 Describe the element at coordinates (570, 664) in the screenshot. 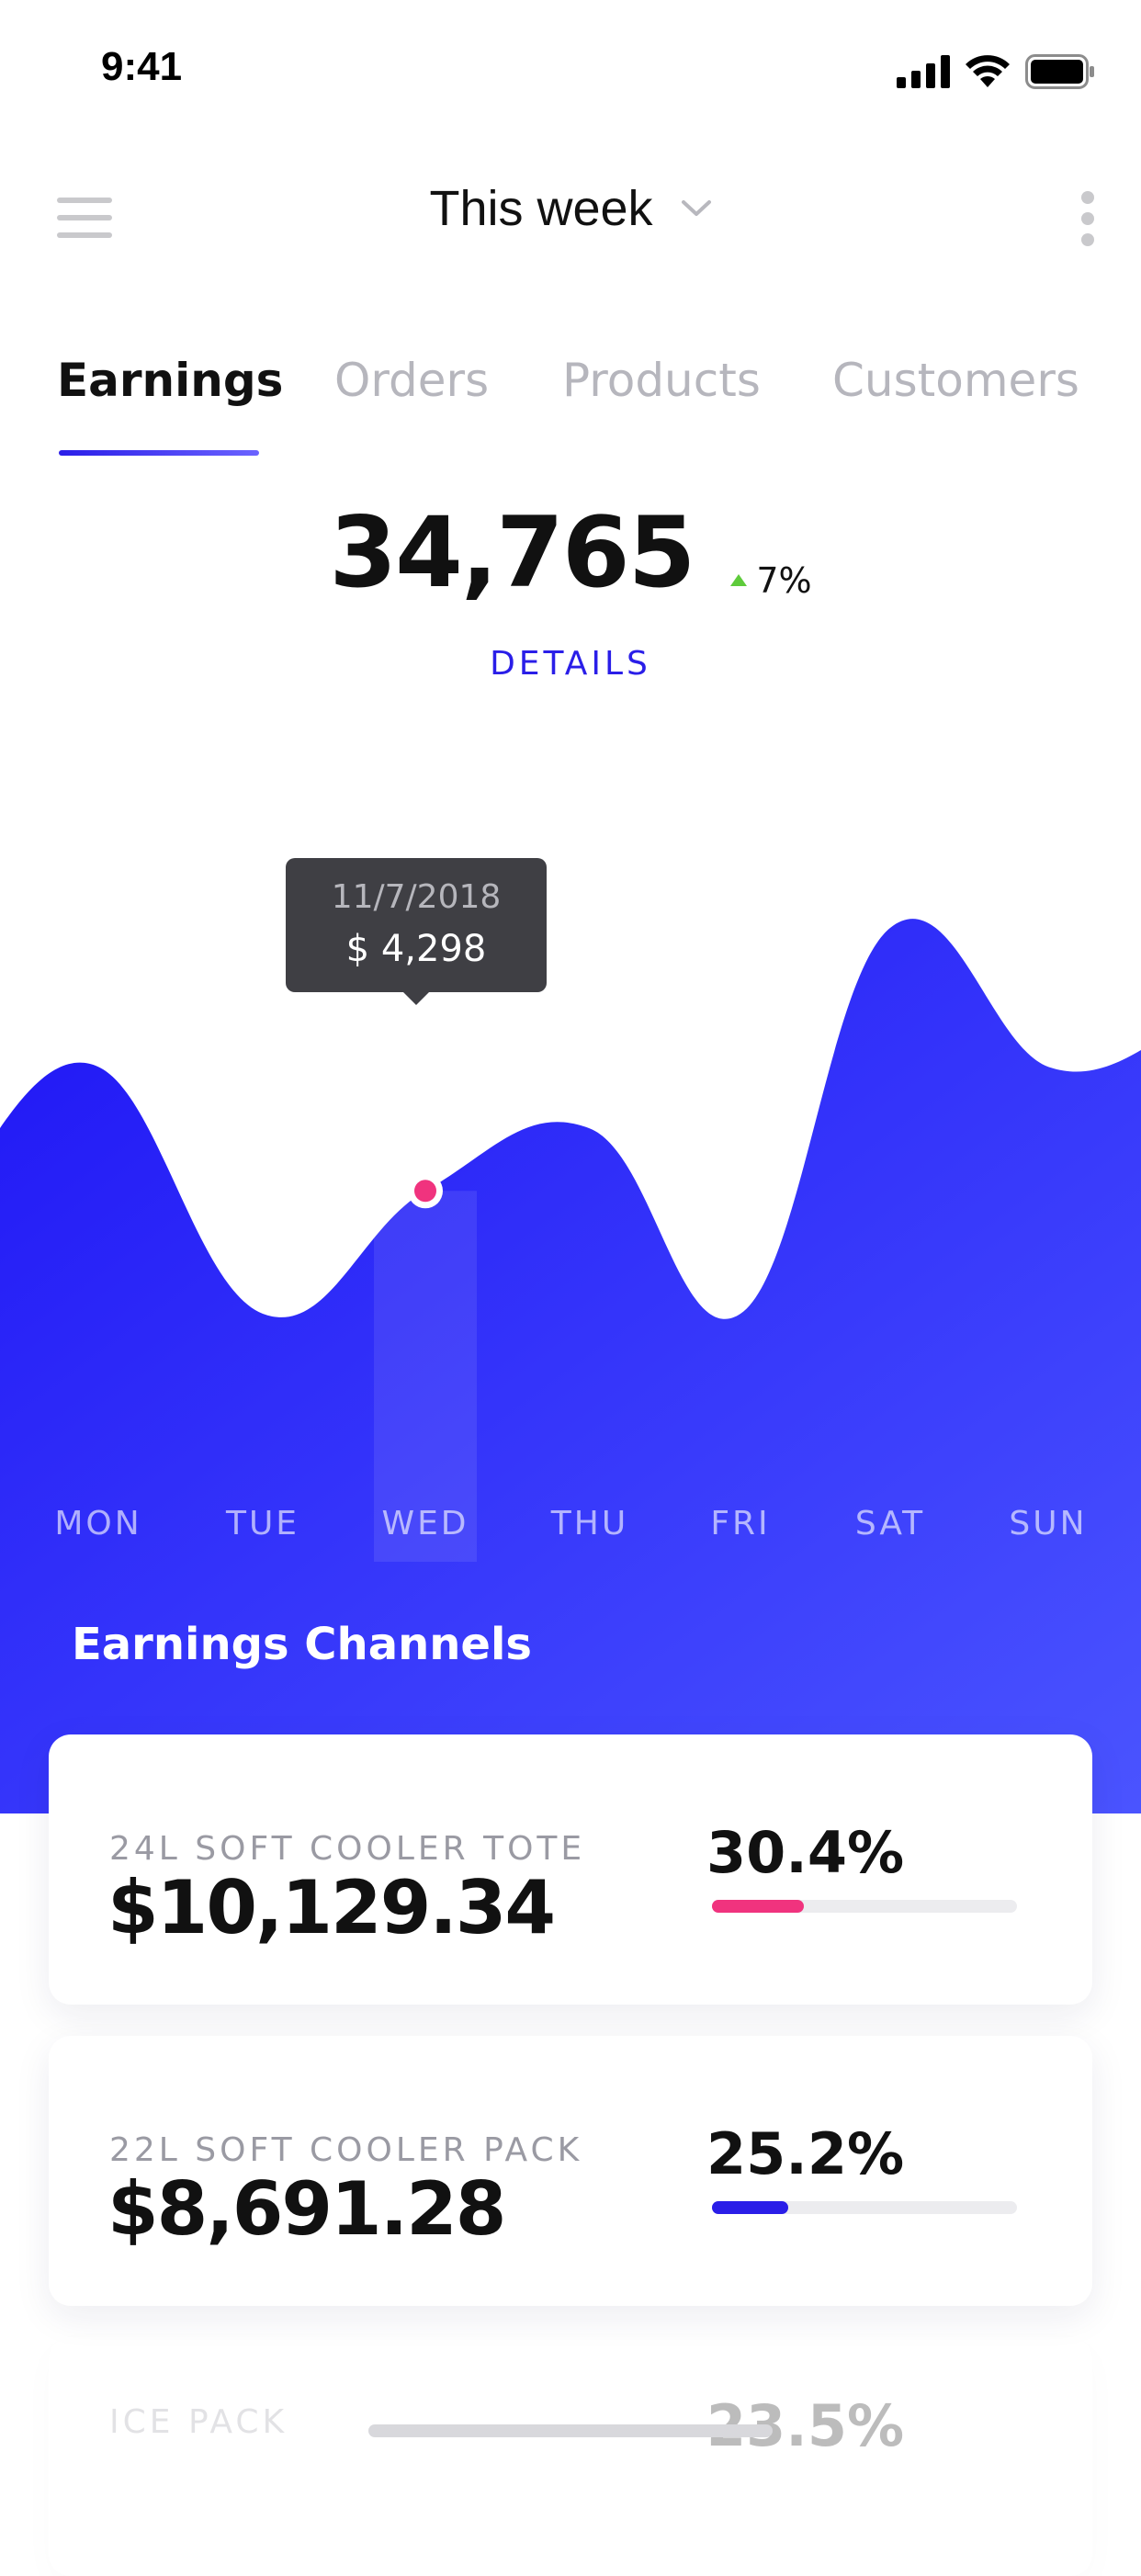

I see `details-link: DETAILS` at that location.